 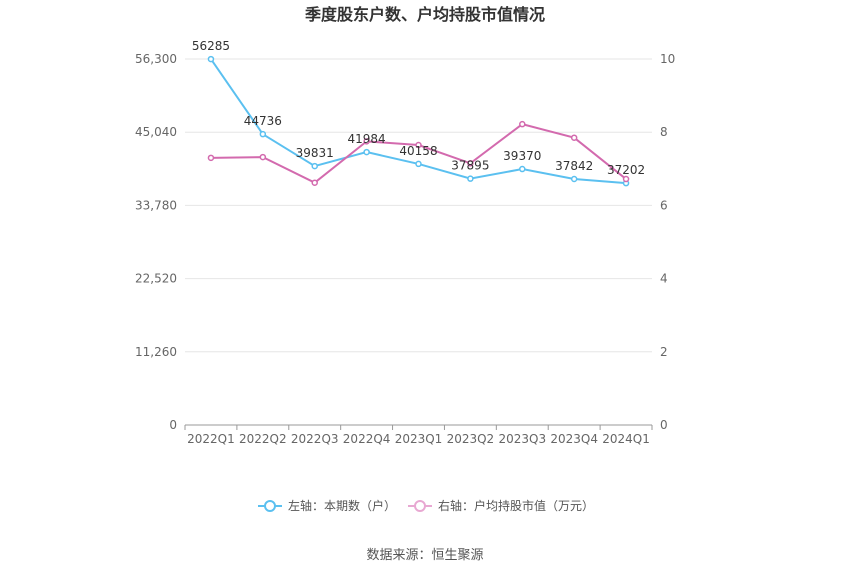 I want to click on x-tick-label: 2022Q3, so click(x=315, y=439).